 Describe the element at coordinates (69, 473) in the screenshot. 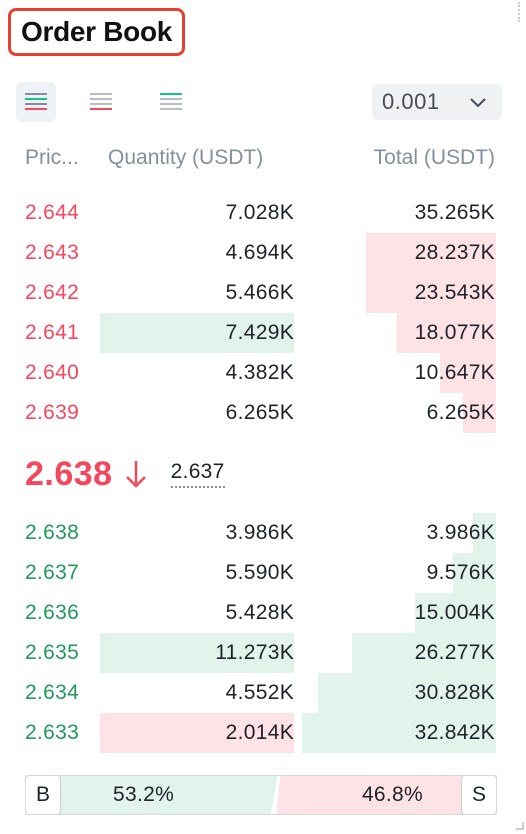

I see `last-price: 2.638` at that location.